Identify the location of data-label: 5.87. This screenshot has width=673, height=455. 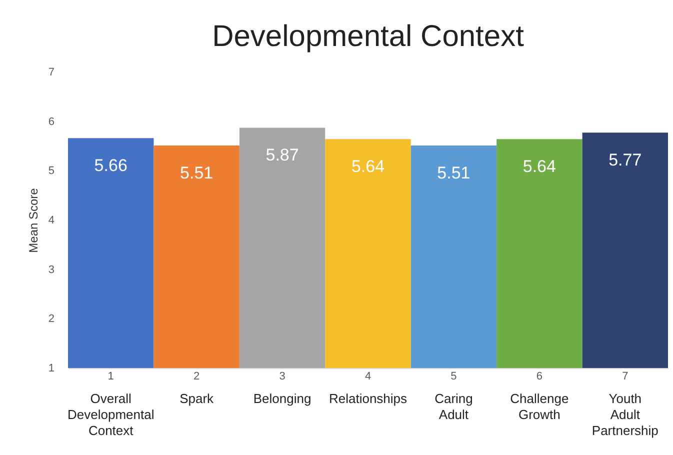
(282, 155).